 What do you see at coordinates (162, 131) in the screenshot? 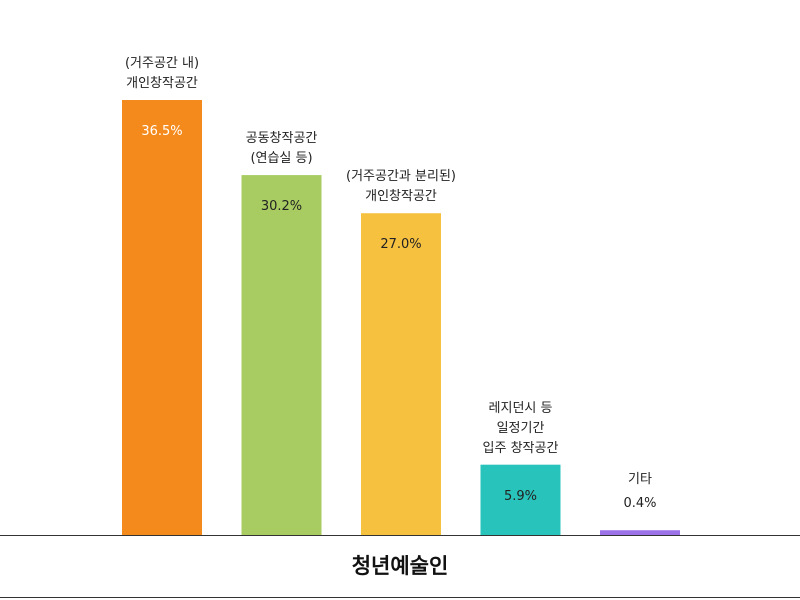
I see `value-label: 36.5%` at bounding box center [162, 131].